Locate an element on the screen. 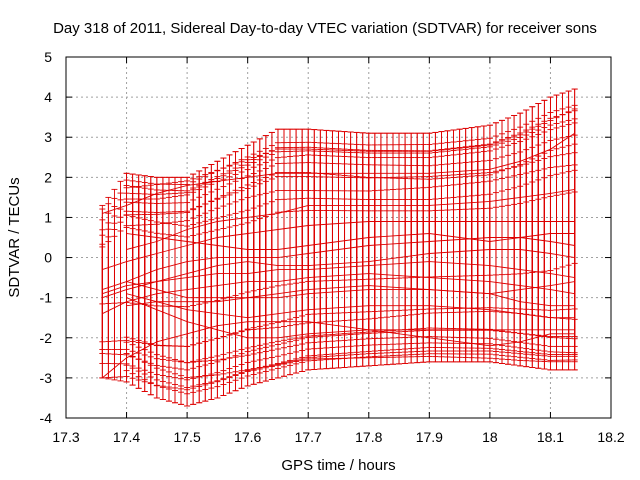  y-tick-label: -3 is located at coordinates (46, 378).